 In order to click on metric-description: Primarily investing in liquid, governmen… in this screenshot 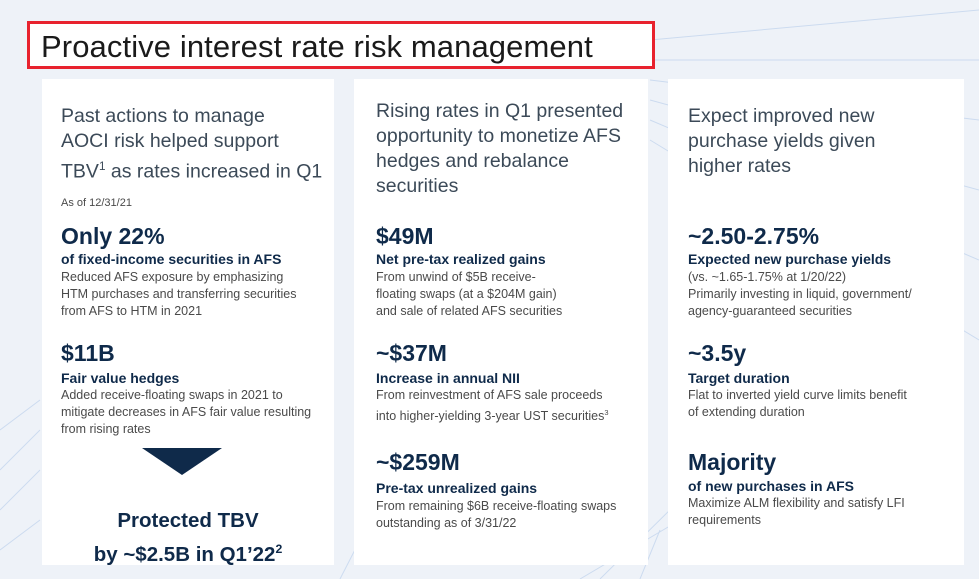, I will do `click(800, 294)`.